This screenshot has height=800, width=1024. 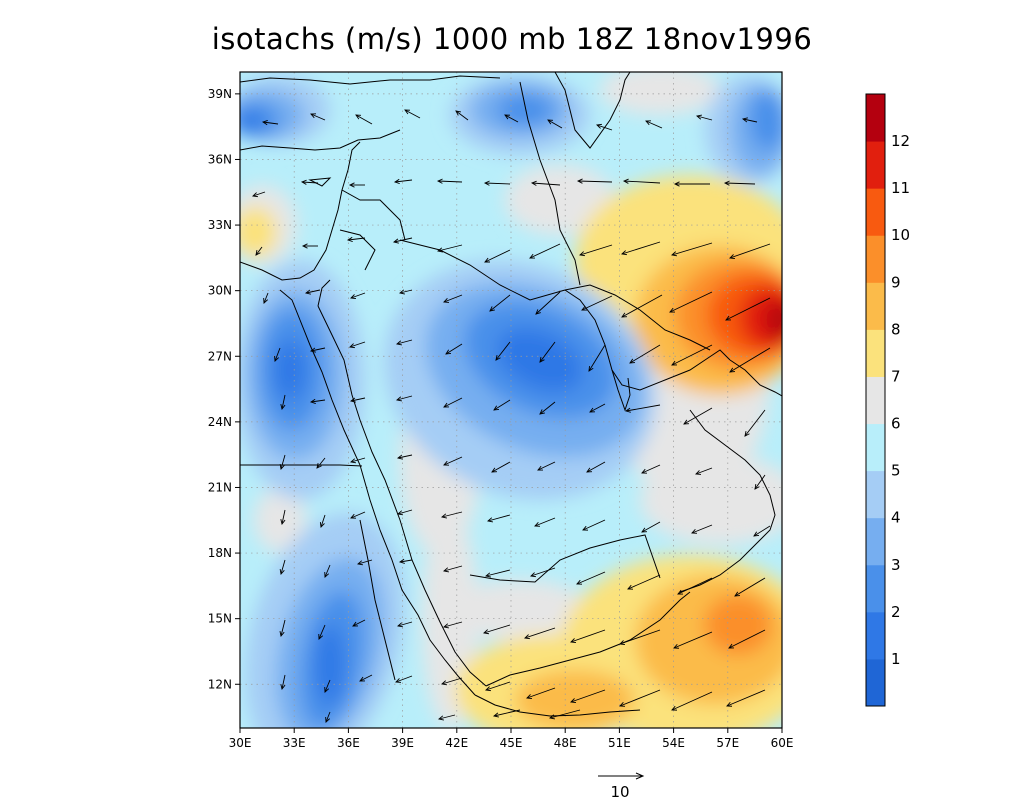 What do you see at coordinates (220, 619) in the screenshot?
I see `lat-tick-label: 15N` at bounding box center [220, 619].